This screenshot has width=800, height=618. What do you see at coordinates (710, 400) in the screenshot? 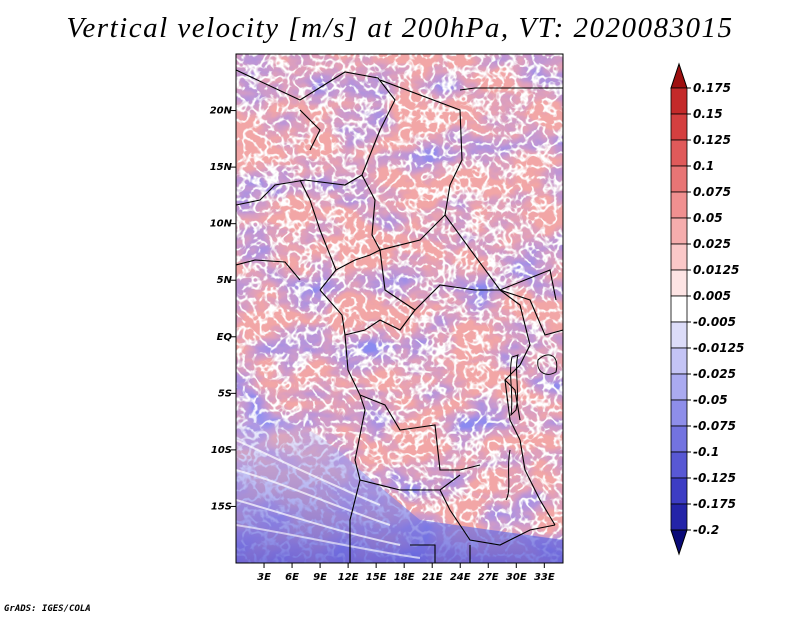
I see `colorbar-label: -0.05` at bounding box center [710, 400].